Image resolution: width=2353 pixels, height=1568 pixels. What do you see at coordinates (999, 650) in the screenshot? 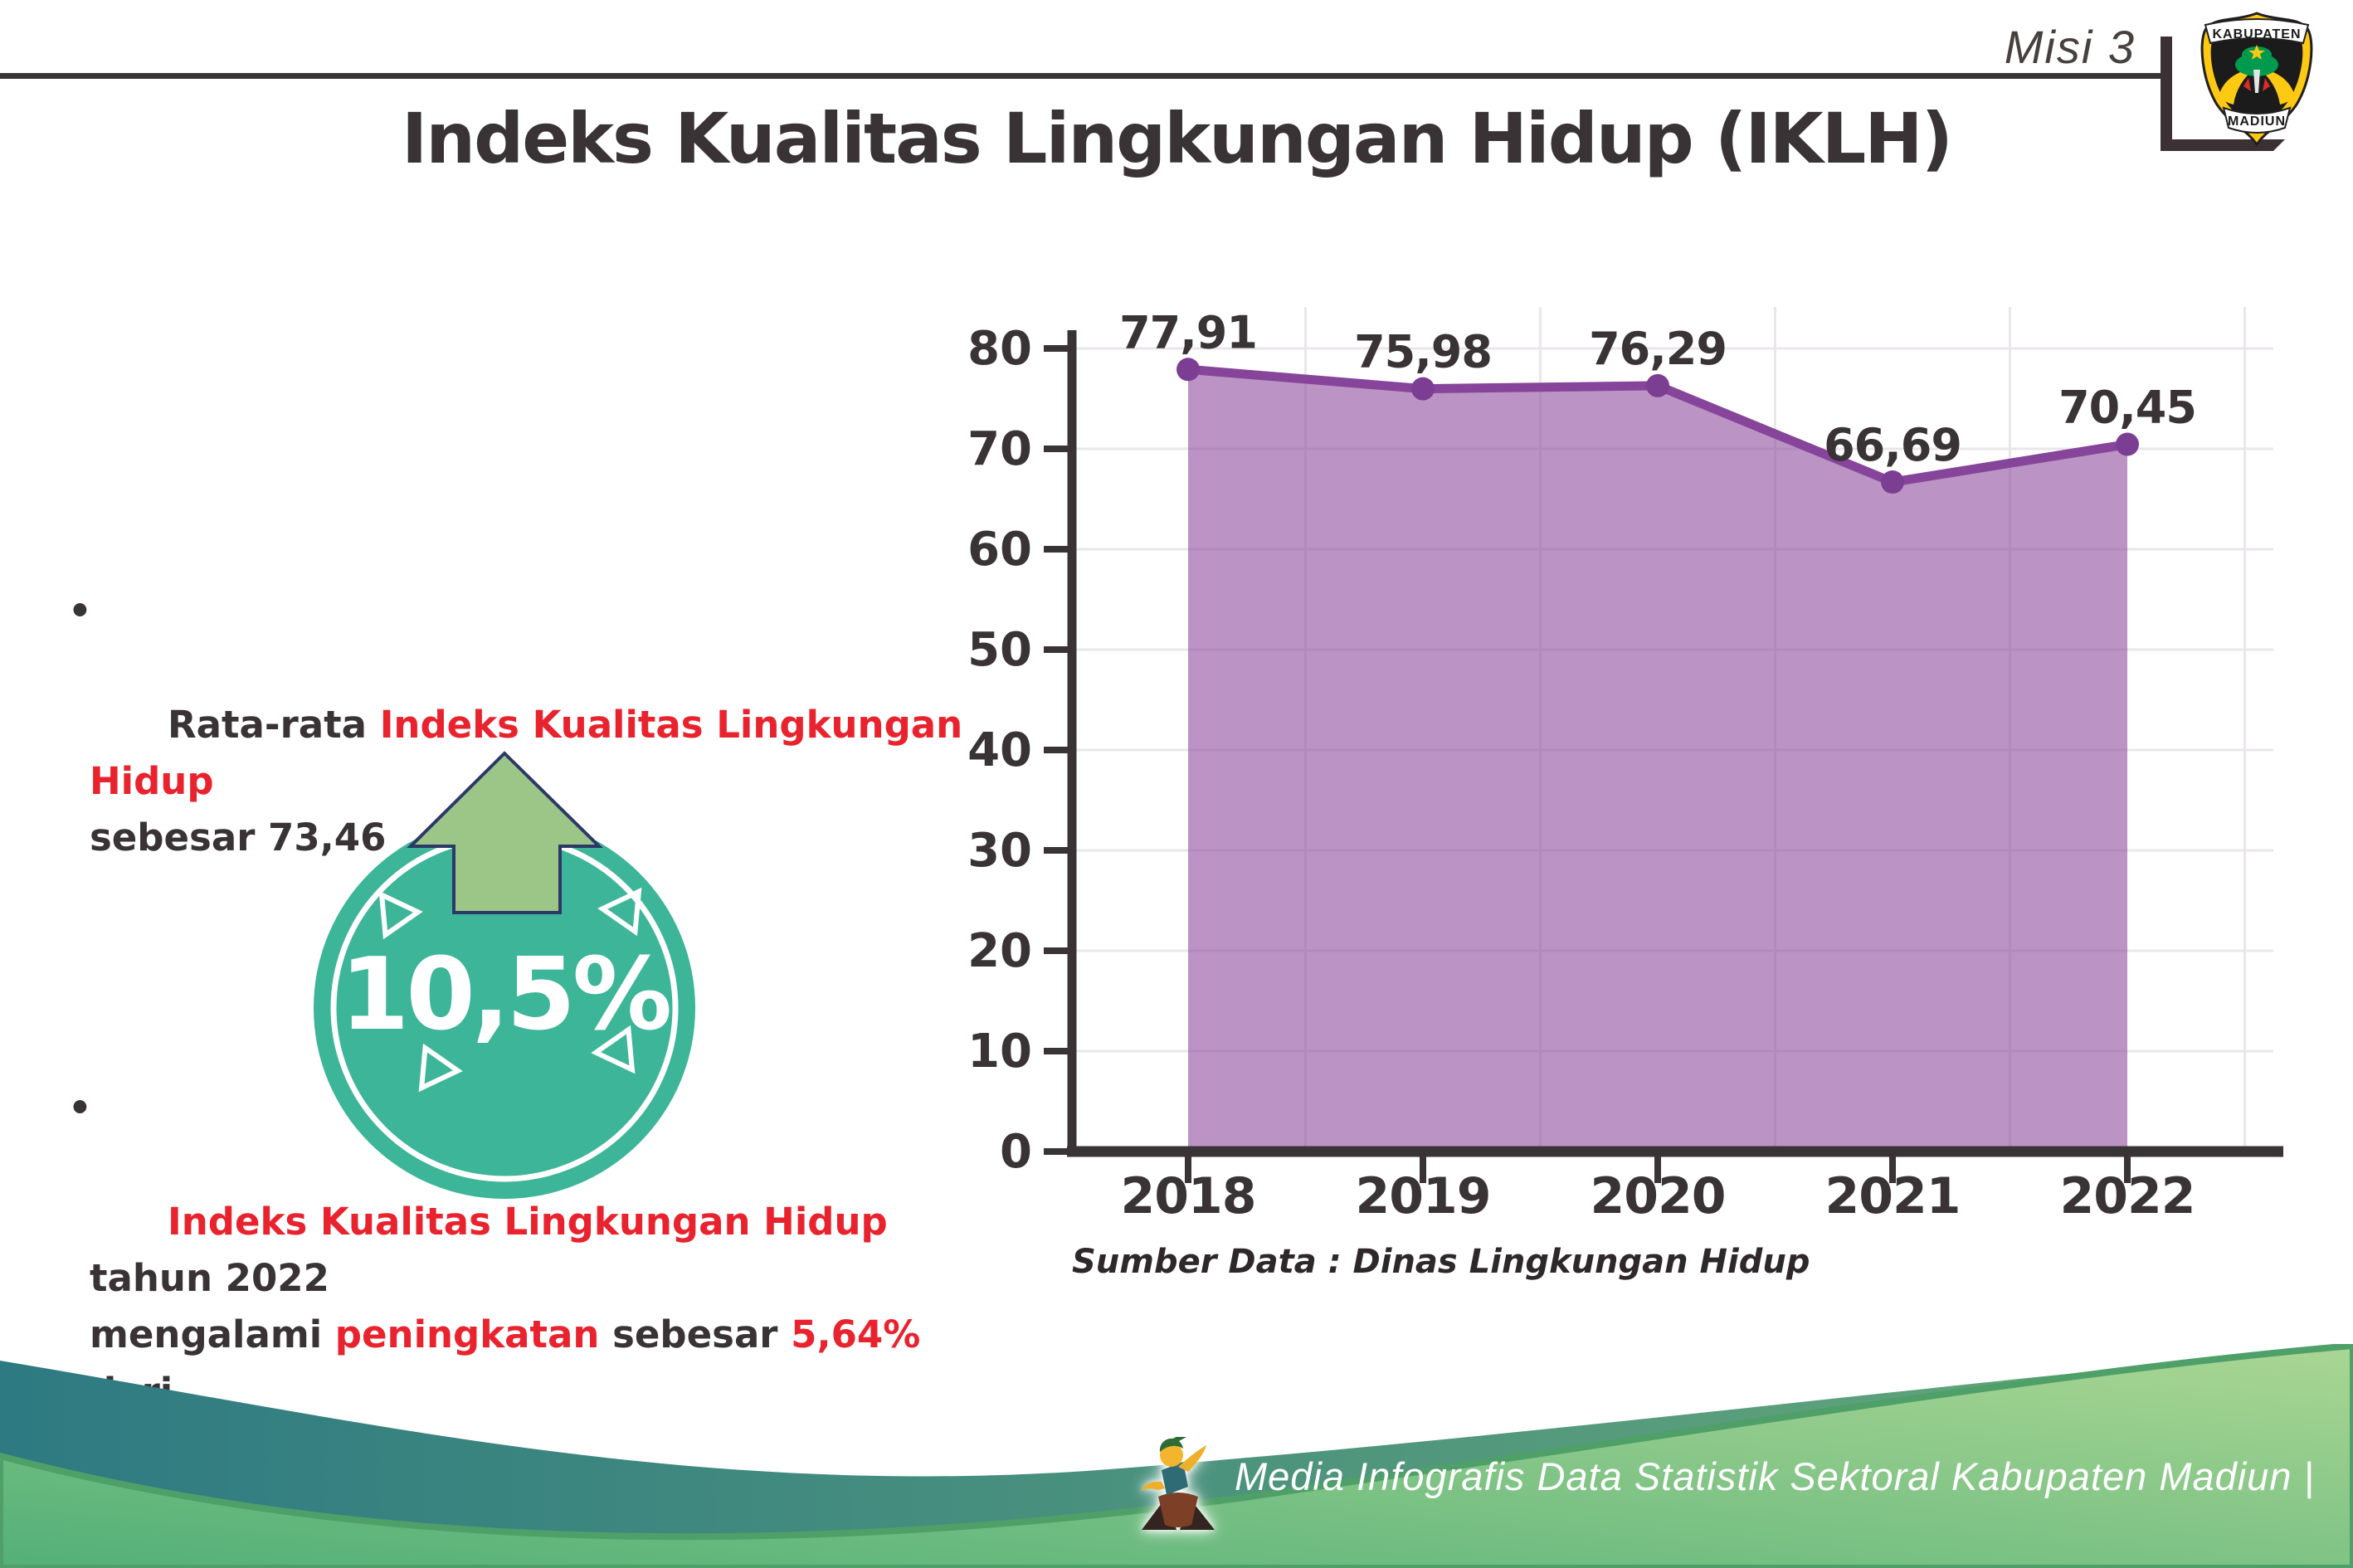
I see `y-tick-label: 50` at bounding box center [999, 650].